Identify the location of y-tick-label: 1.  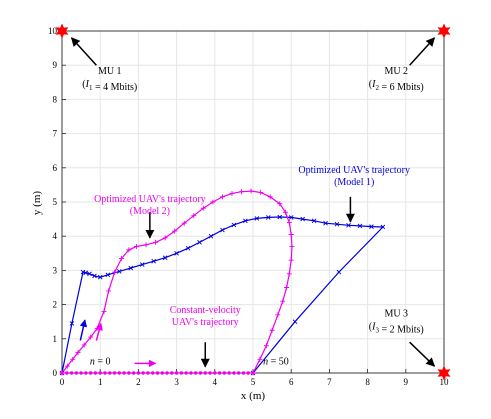
(55, 339).